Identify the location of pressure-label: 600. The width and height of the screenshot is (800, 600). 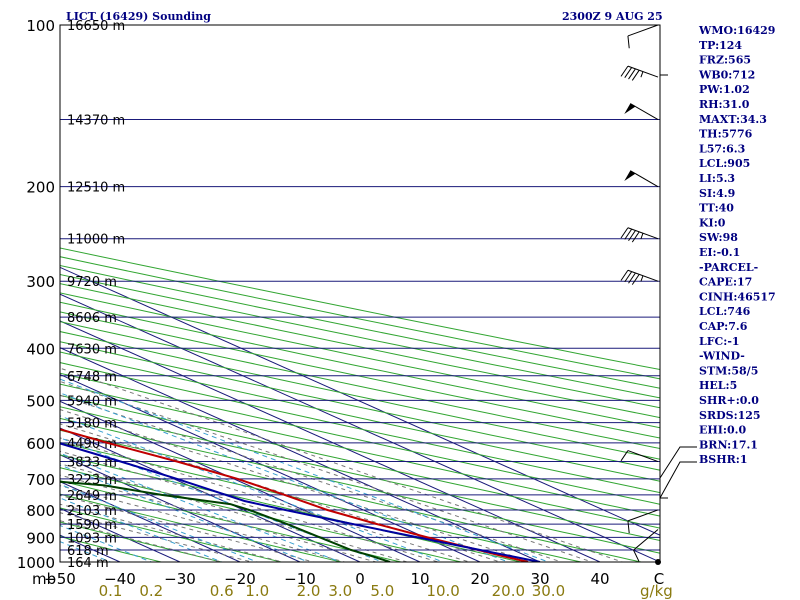
(40, 444).